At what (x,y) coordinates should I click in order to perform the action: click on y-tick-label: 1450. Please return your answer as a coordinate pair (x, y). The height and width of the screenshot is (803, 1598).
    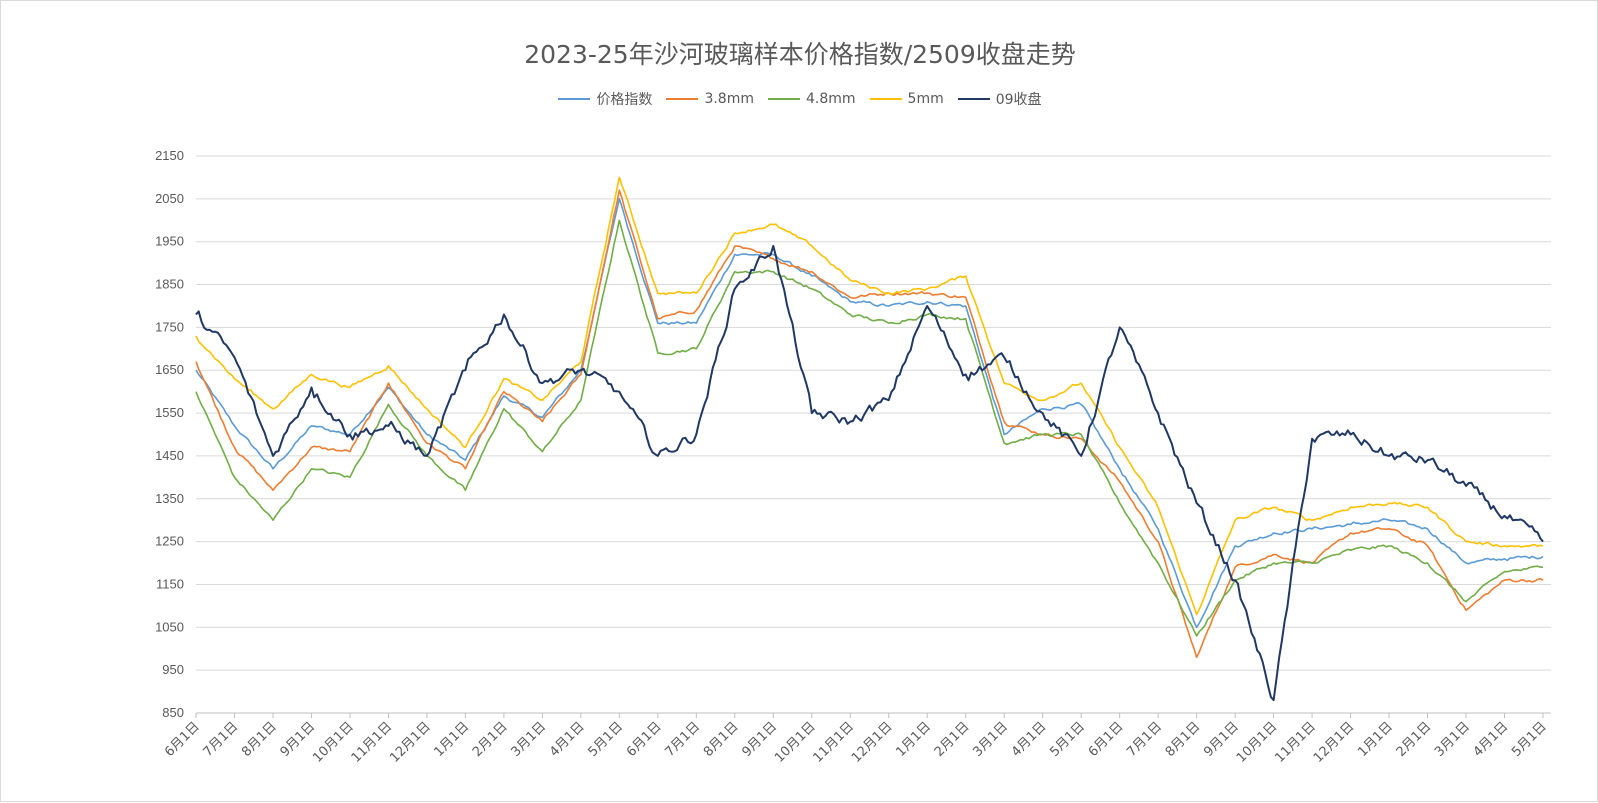
    Looking at the image, I should click on (169, 455).